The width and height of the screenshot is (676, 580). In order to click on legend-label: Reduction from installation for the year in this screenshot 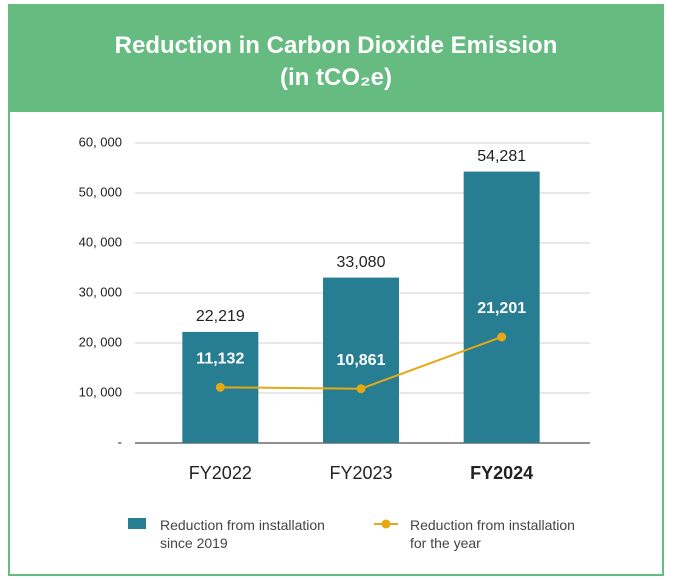, I will do `click(492, 534)`.